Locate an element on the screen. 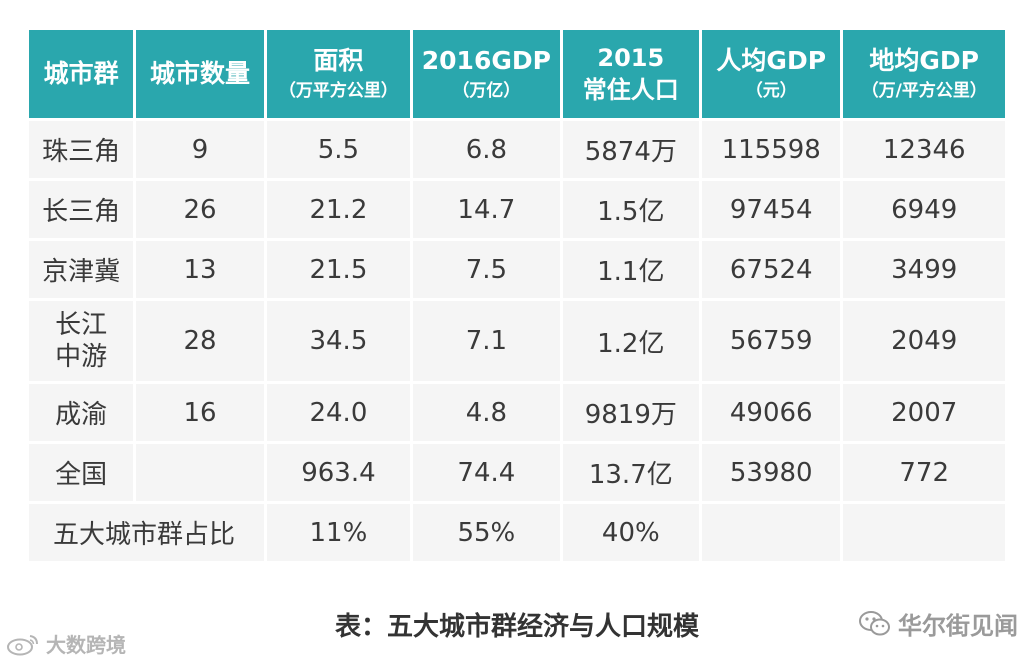 The height and width of the screenshot is (660, 1034). cell-population: 9819万 is located at coordinates (631, 414).